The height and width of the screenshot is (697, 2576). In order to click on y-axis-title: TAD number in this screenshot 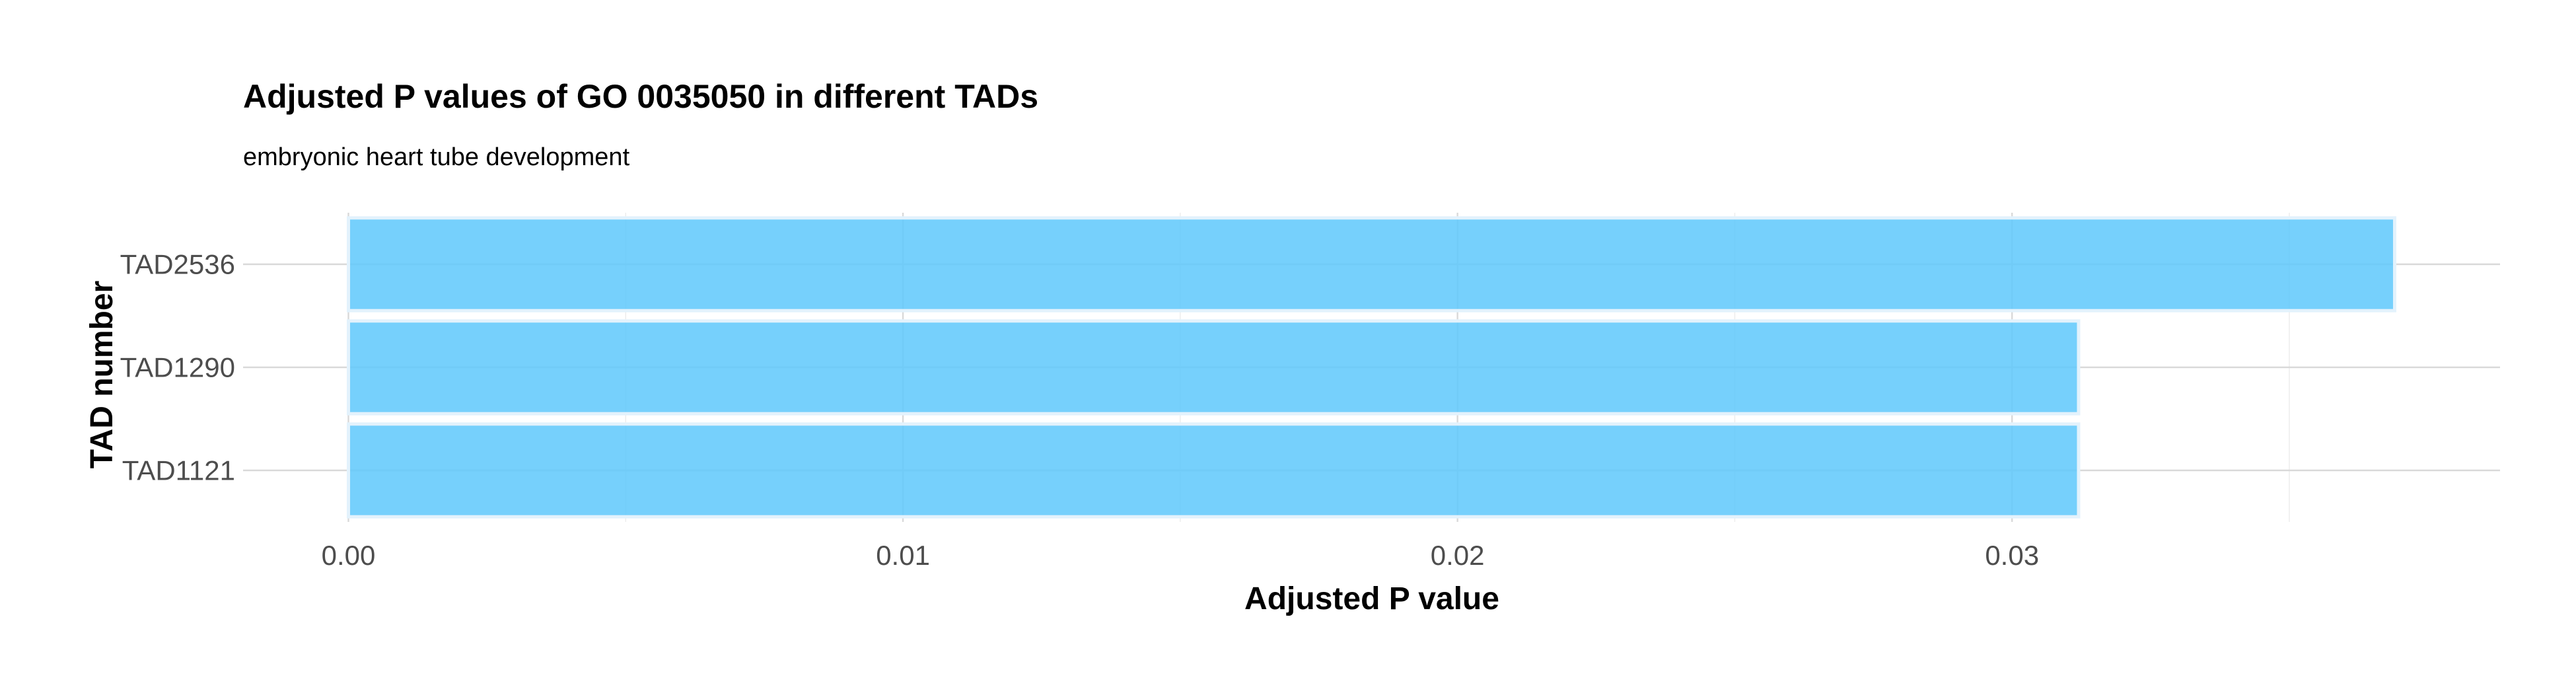, I will do `click(102, 375)`.